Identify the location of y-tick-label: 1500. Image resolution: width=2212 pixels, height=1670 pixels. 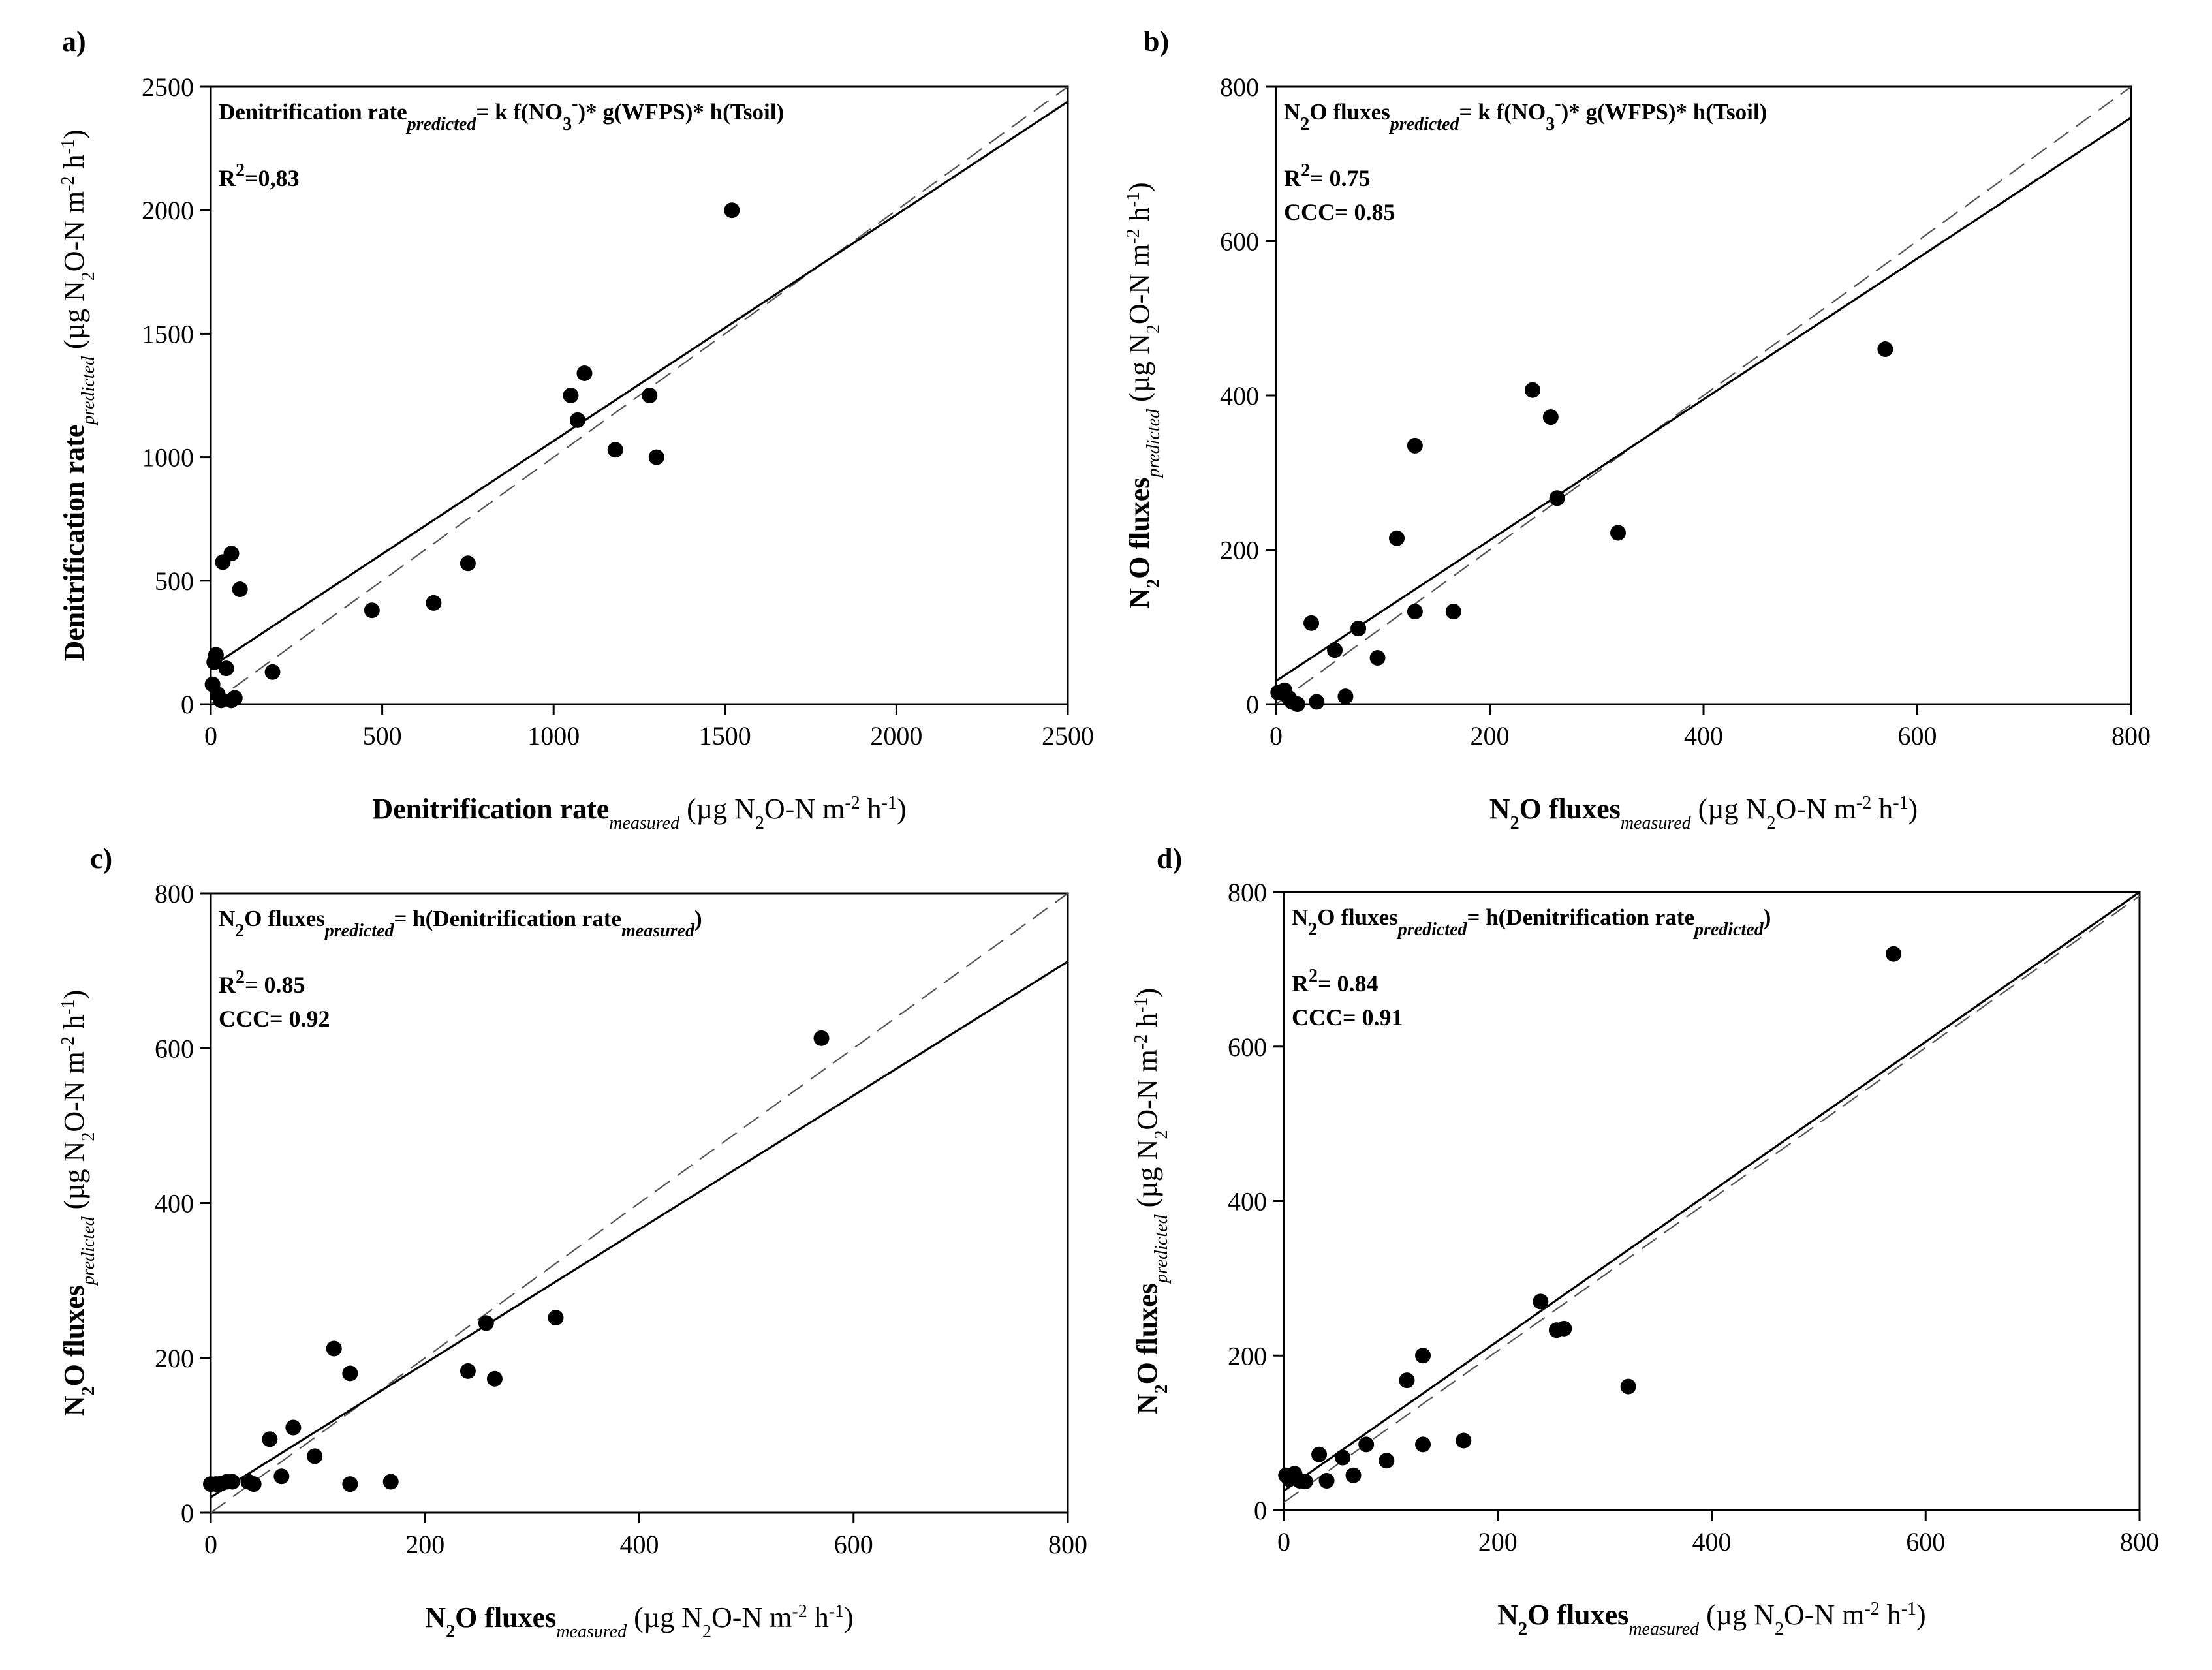
(168, 333).